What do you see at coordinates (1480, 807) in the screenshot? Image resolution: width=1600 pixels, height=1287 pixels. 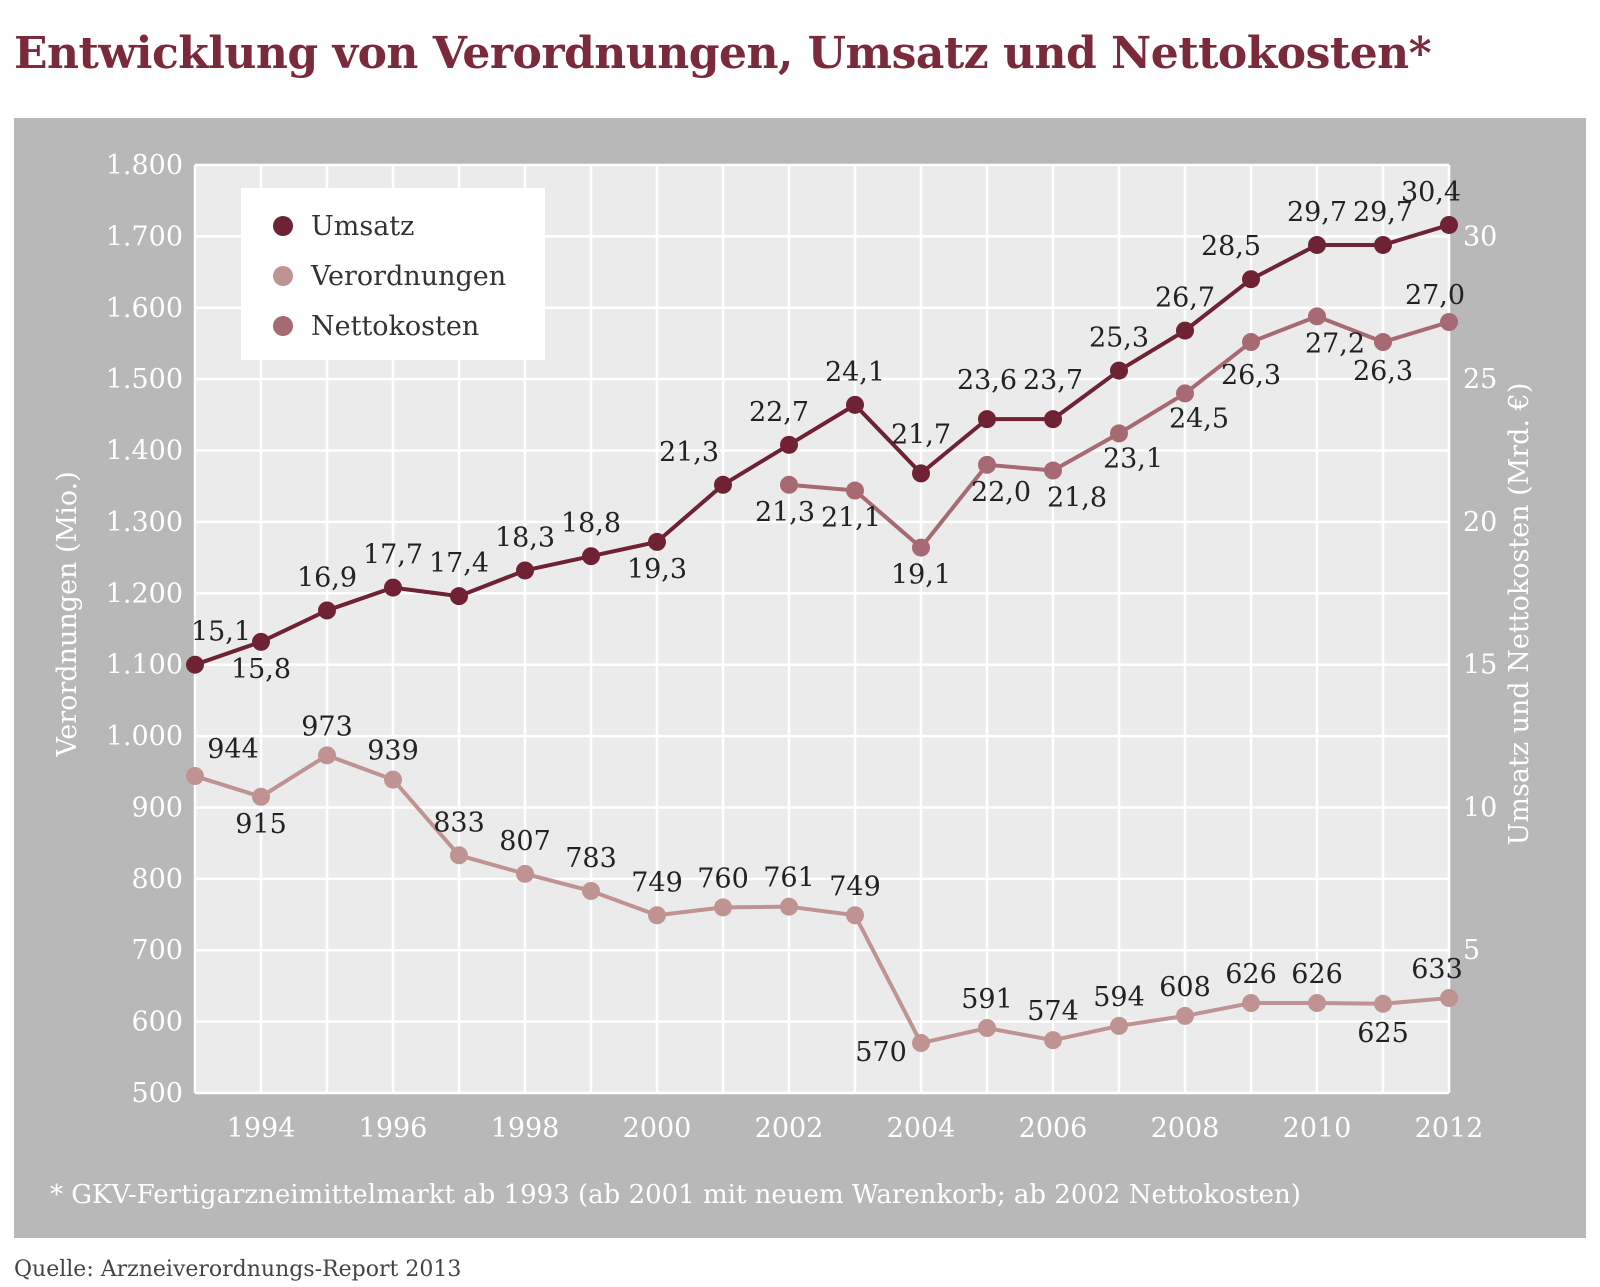 I see `y-right-tick-label: 10` at bounding box center [1480, 807].